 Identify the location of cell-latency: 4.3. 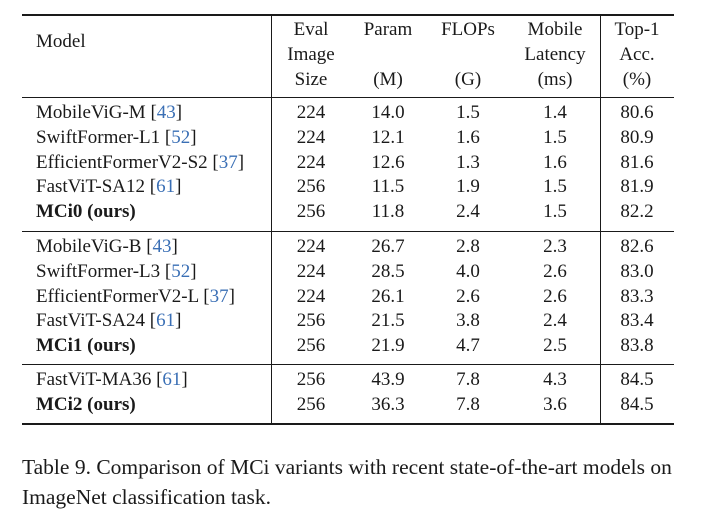
(555, 379).